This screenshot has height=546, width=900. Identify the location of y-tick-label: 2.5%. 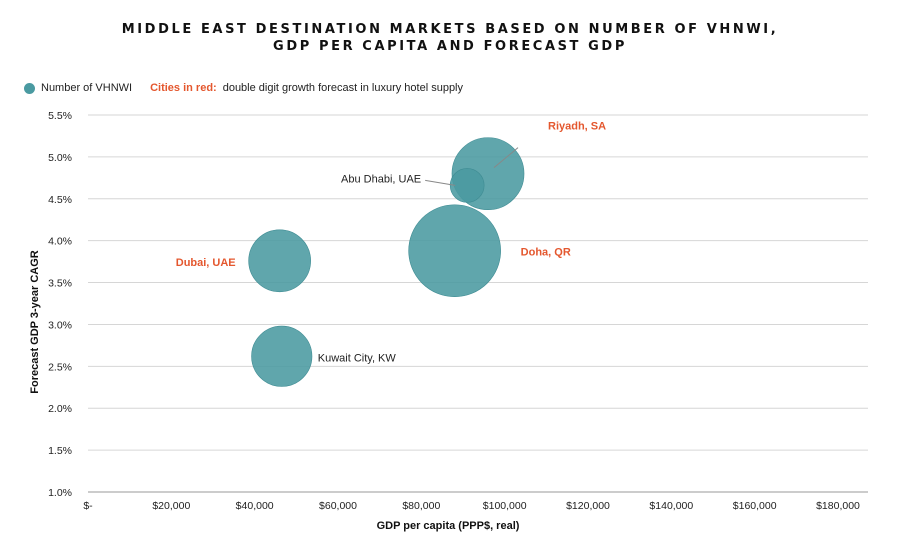
(60, 367).